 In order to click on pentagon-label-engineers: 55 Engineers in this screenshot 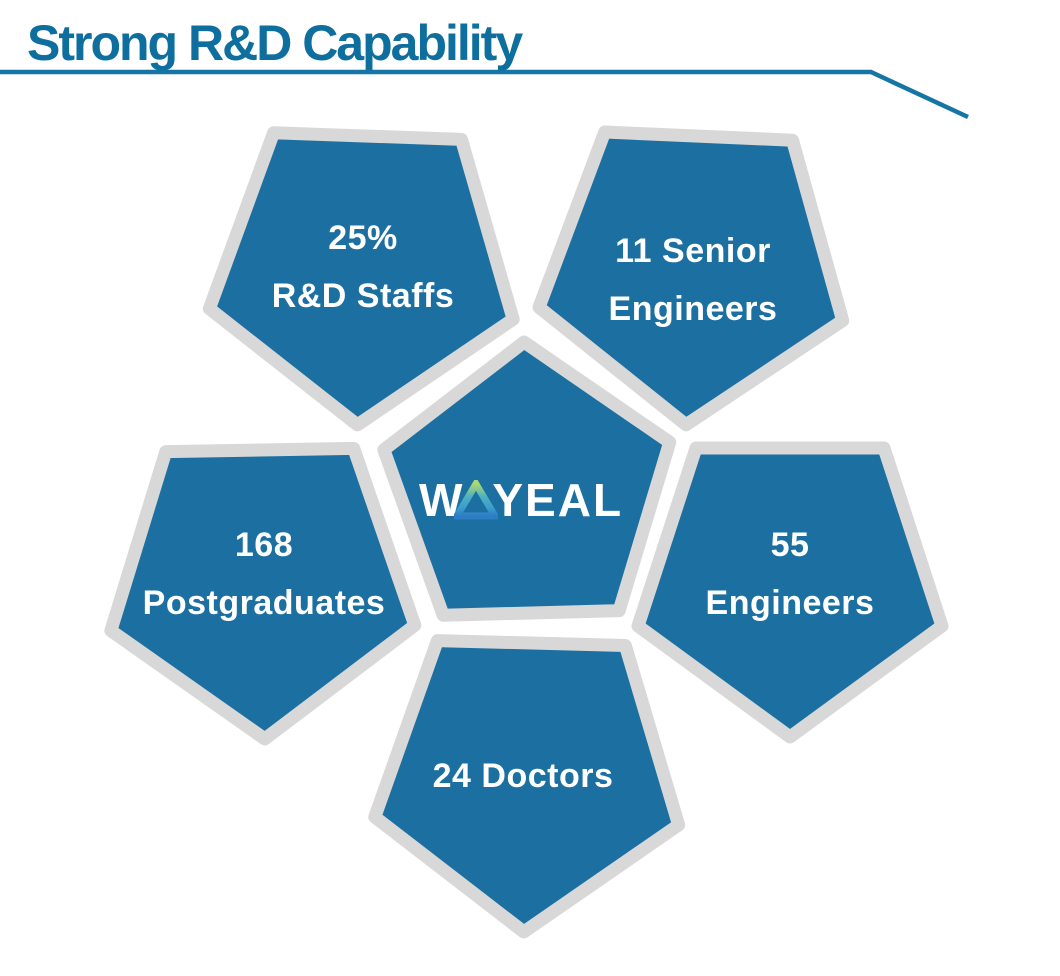, I will do `click(790, 574)`.